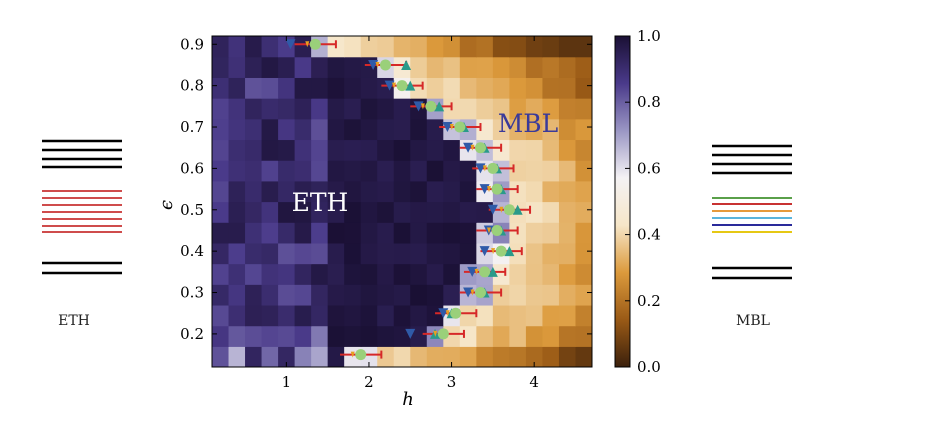 The height and width of the screenshot is (423, 930). What do you see at coordinates (649, 168) in the screenshot?
I see `colorbar-tick-label: 0.6` at bounding box center [649, 168].